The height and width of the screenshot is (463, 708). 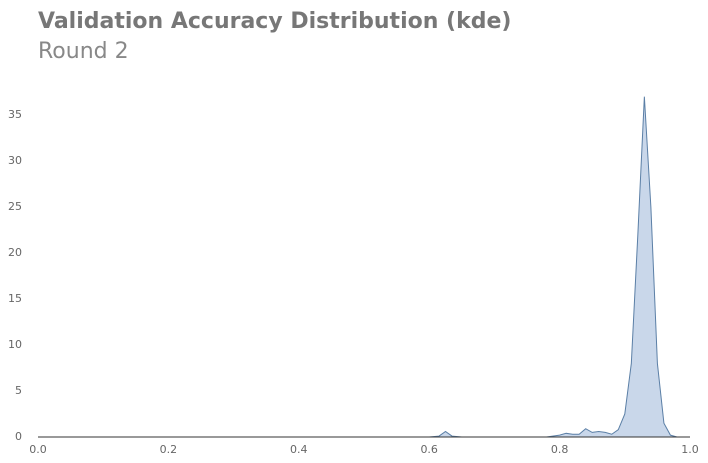 I want to click on y-tick-label: 0, so click(x=18, y=436).